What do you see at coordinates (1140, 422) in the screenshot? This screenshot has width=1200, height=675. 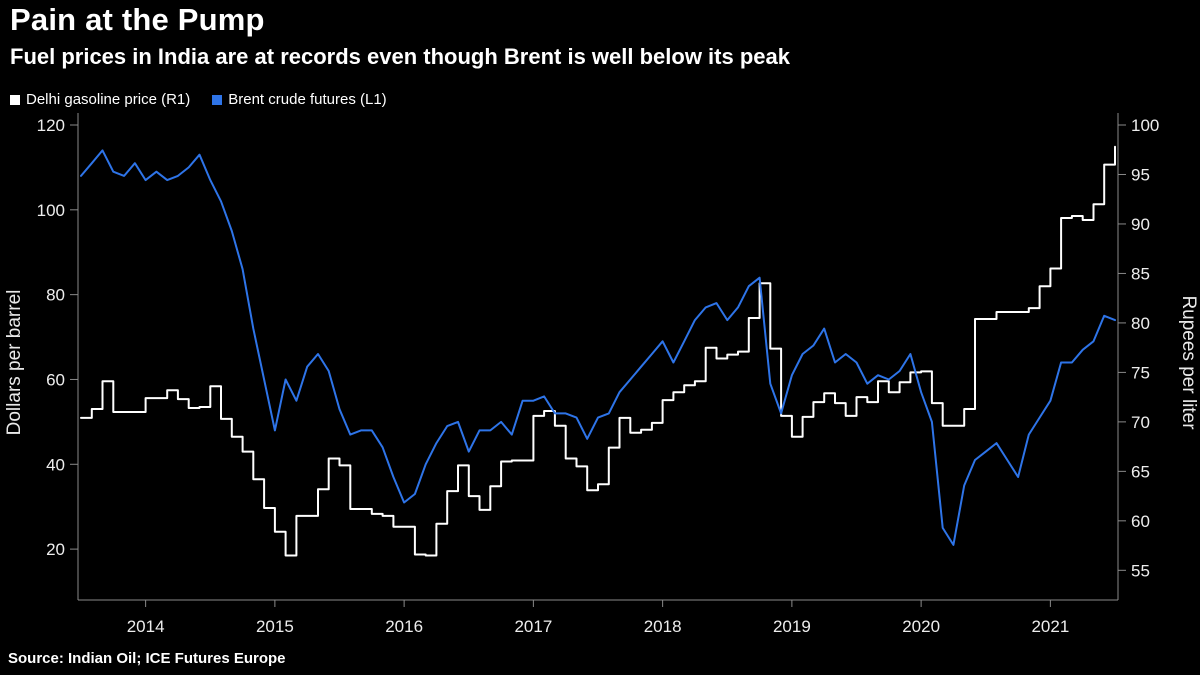 I see `right-axis-tick-label: 70` at bounding box center [1140, 422].